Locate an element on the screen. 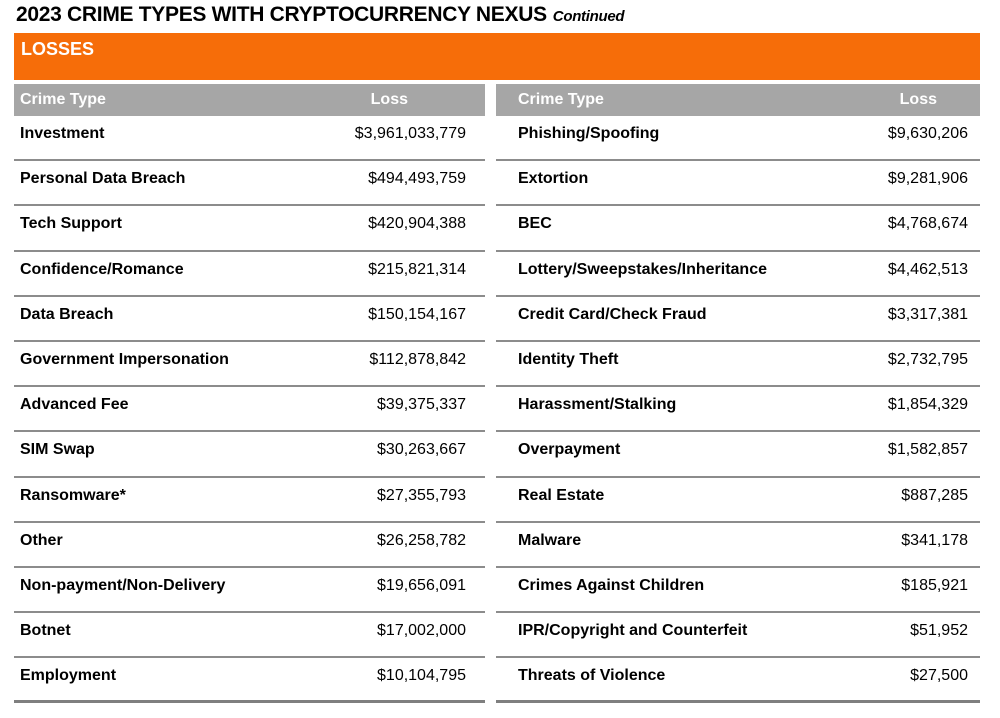 The height and width of the screenshot is (718, 1000). loss-cell: $185,921 is located at coordinates (934, 585).